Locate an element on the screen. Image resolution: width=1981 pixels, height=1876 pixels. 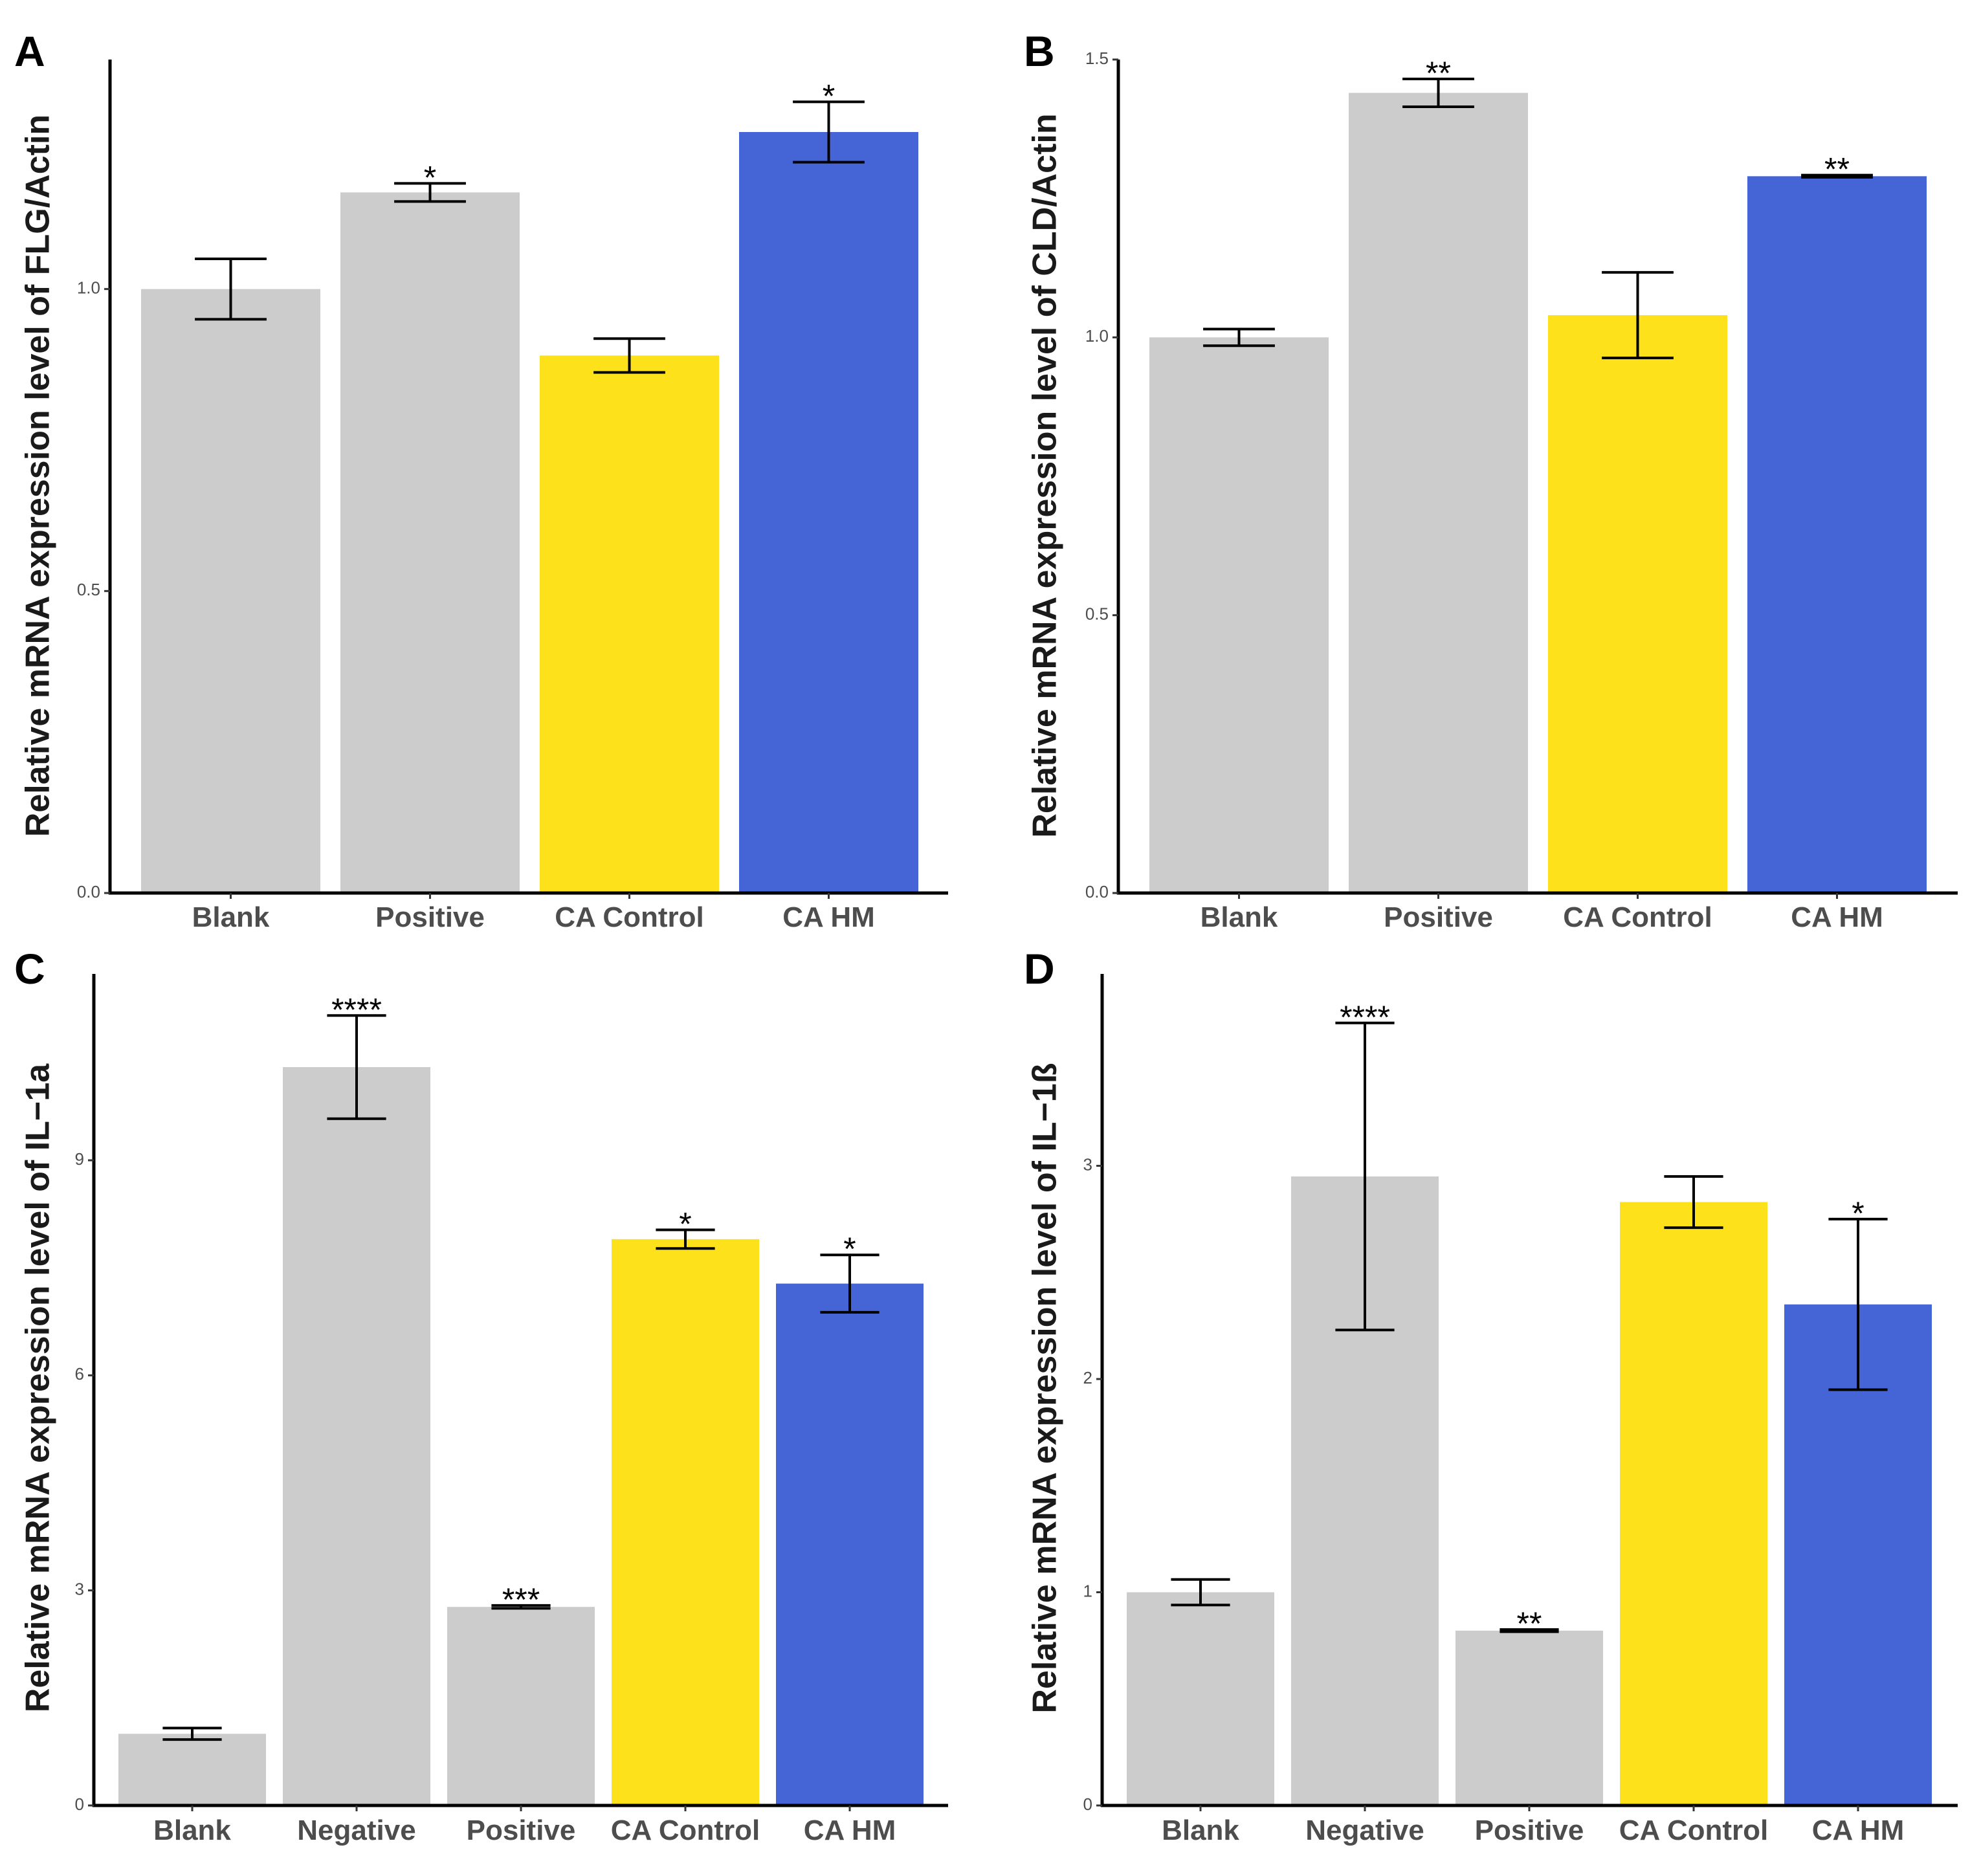
y-tick-label-c-4: 9 is located at coordinates (79, 1159).